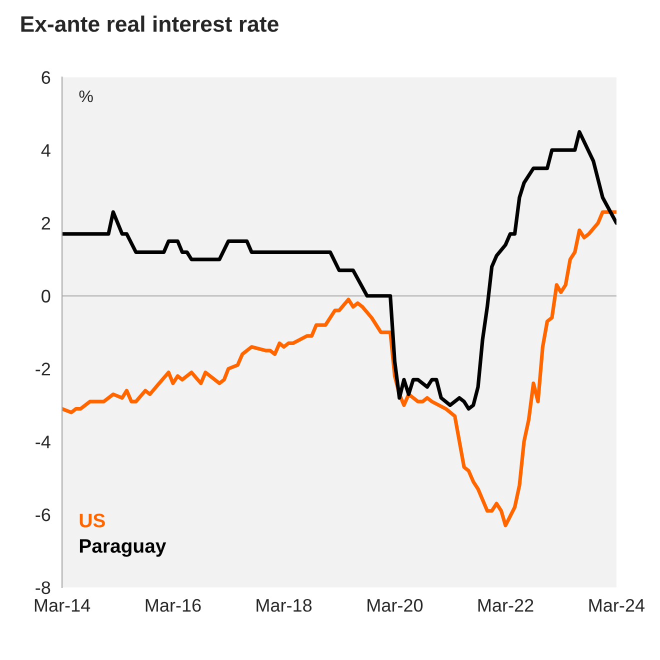 Image resolution: width=660 pixels, height=660 pixels. Describe the element at coordinates (506, 605) in the screenshot. I see `x-tick-label: Mar-22` at that location.